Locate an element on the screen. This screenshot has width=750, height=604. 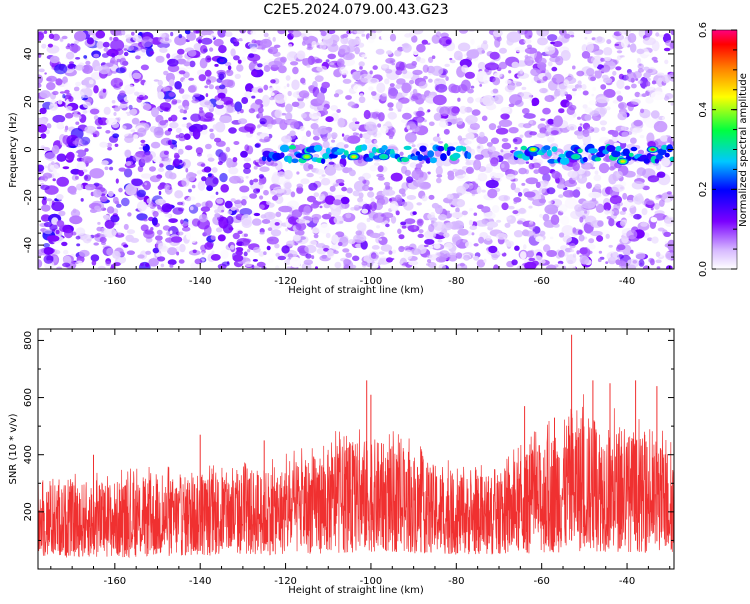
snr-x-label: Height of straight line (km) is located at coordinates (356, 590).